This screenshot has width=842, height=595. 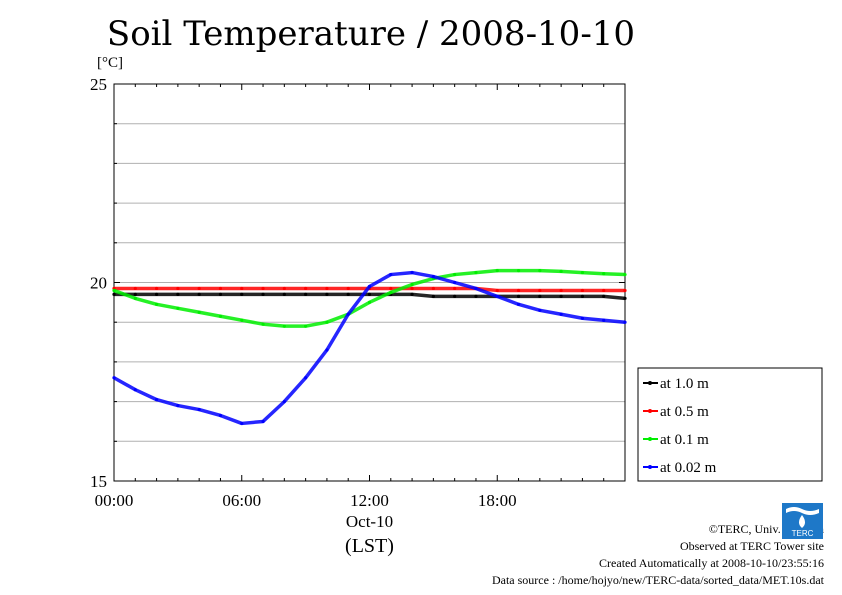 What do you see at coordinates (369, 546) in the screenshot?
I see `x-axis-label: (LST)` at bounding box center [369, 546].